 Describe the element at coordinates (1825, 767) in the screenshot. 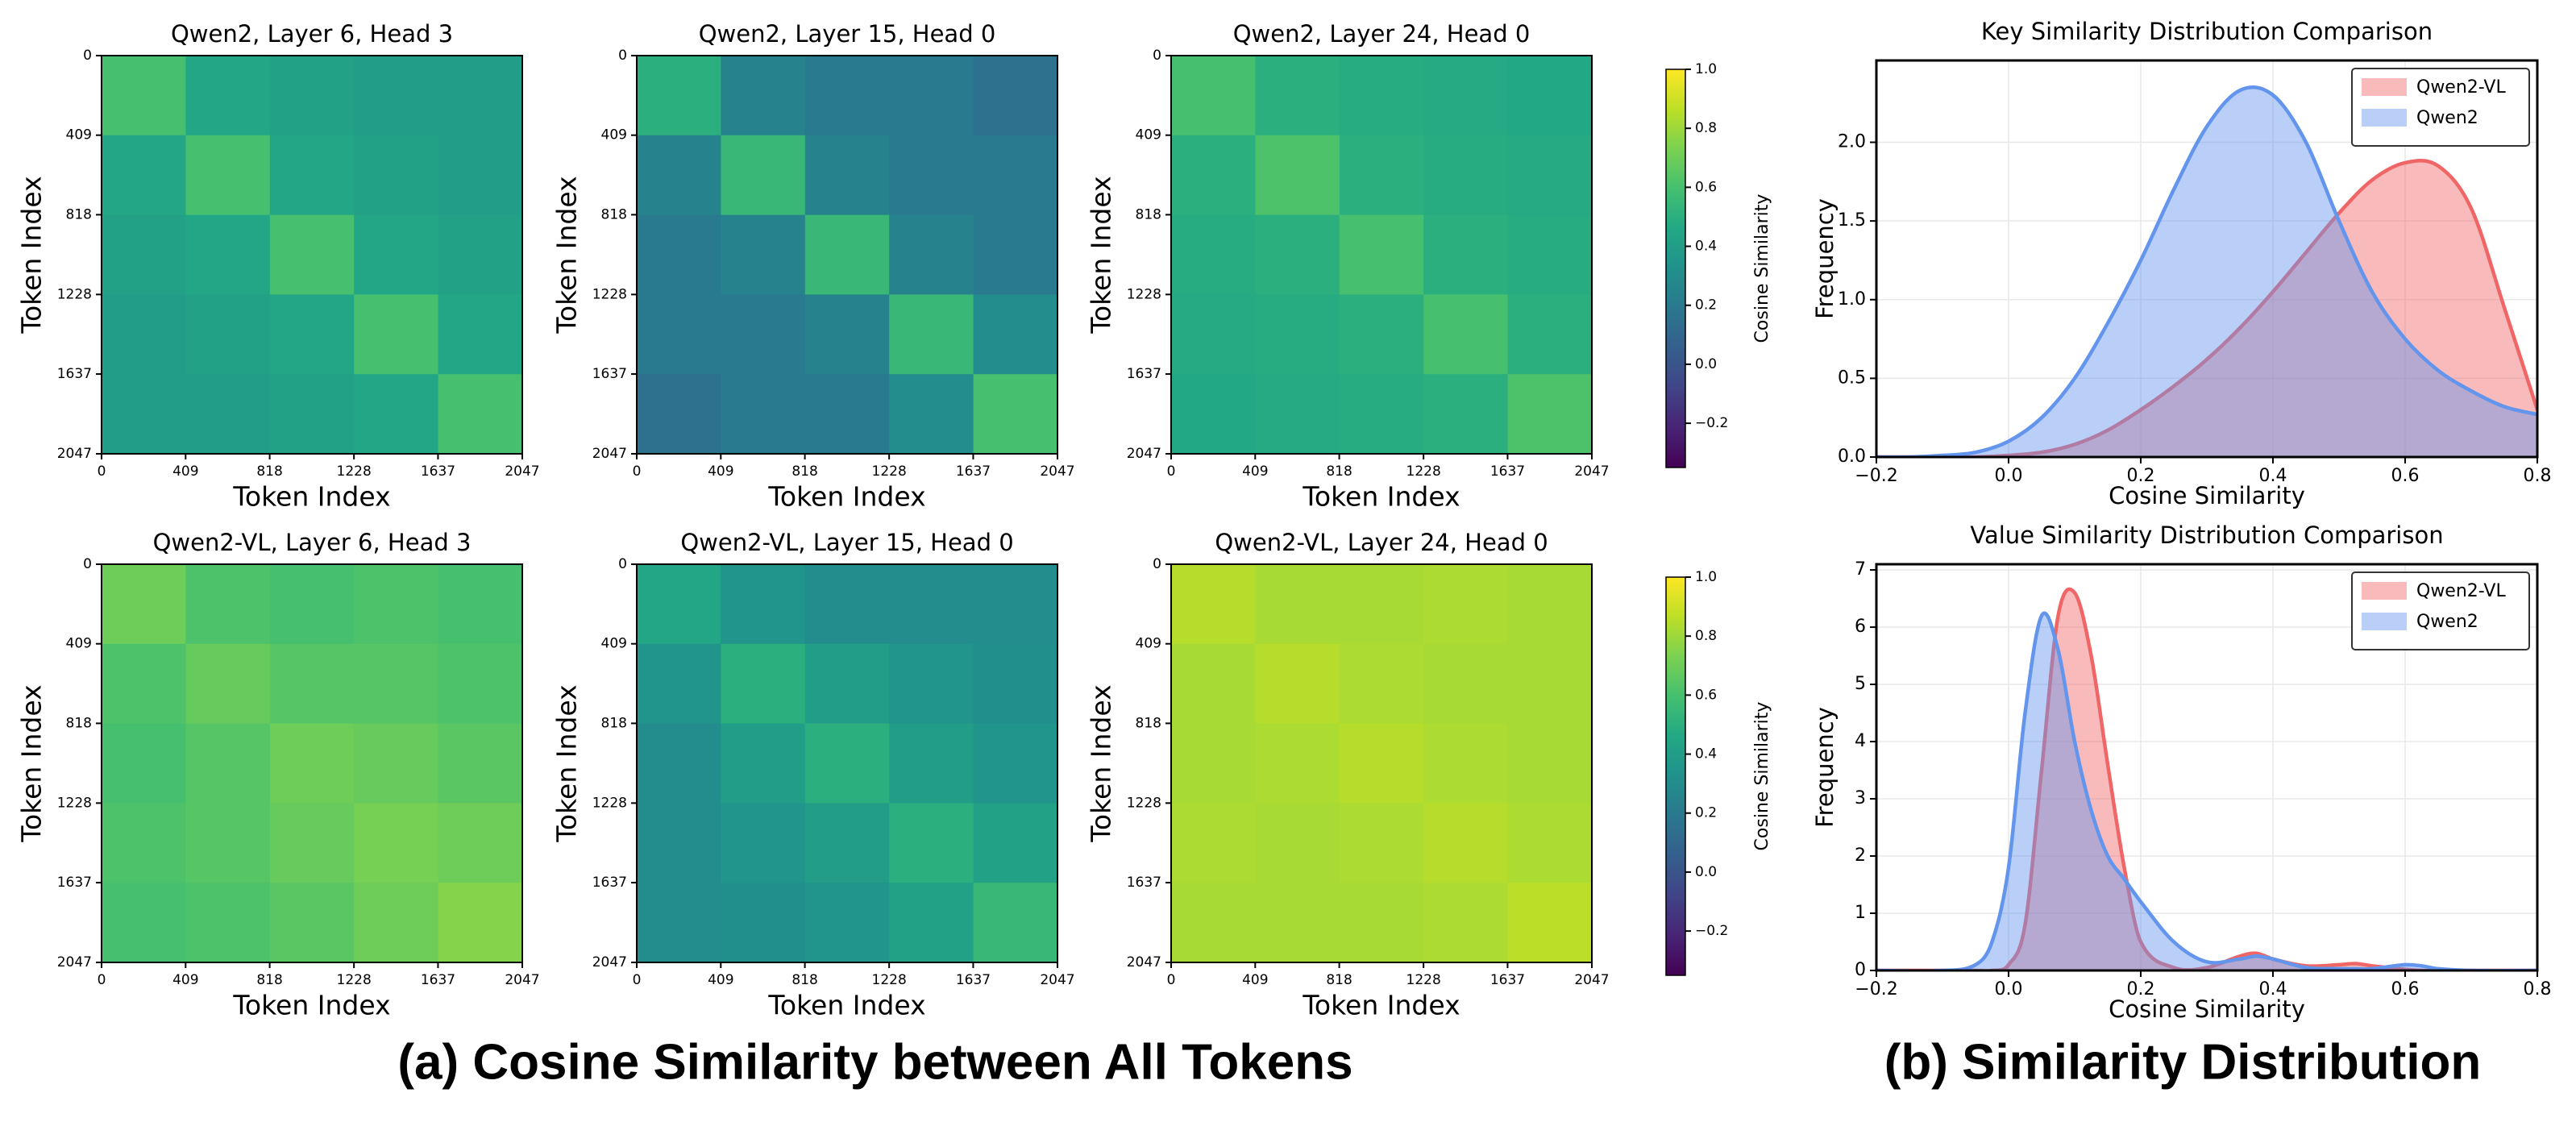

I see `y-axis-label: Frequency` at that location.